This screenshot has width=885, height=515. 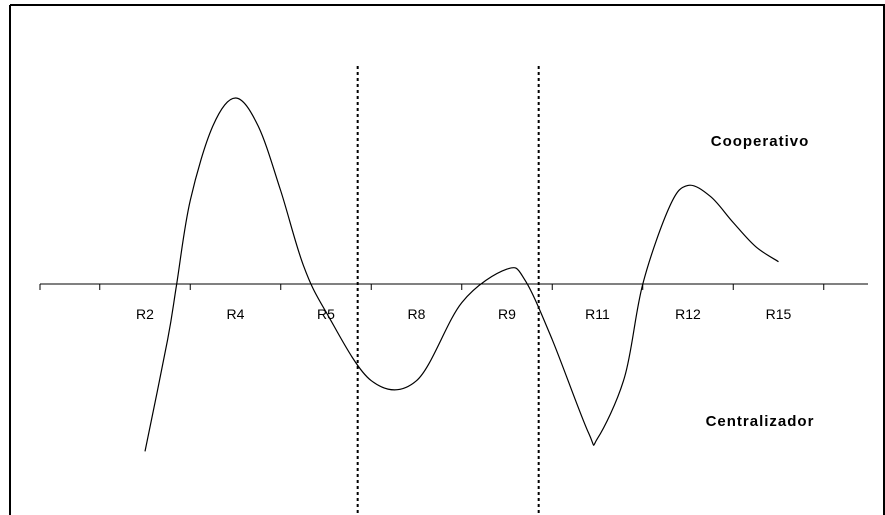 I want to click on annotation-lower: Centralizador, so click(x=760, y=421).